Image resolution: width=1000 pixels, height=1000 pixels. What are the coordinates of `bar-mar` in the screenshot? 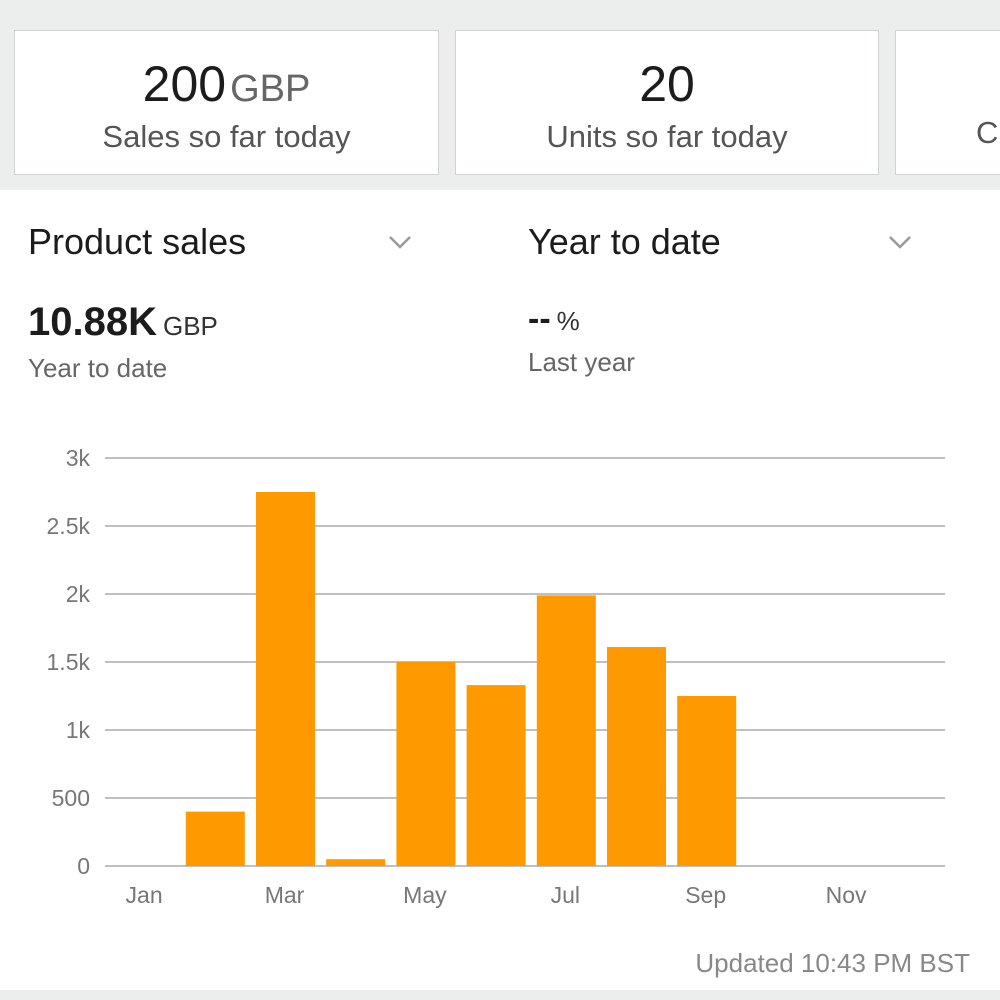 It's located at (285, 679).